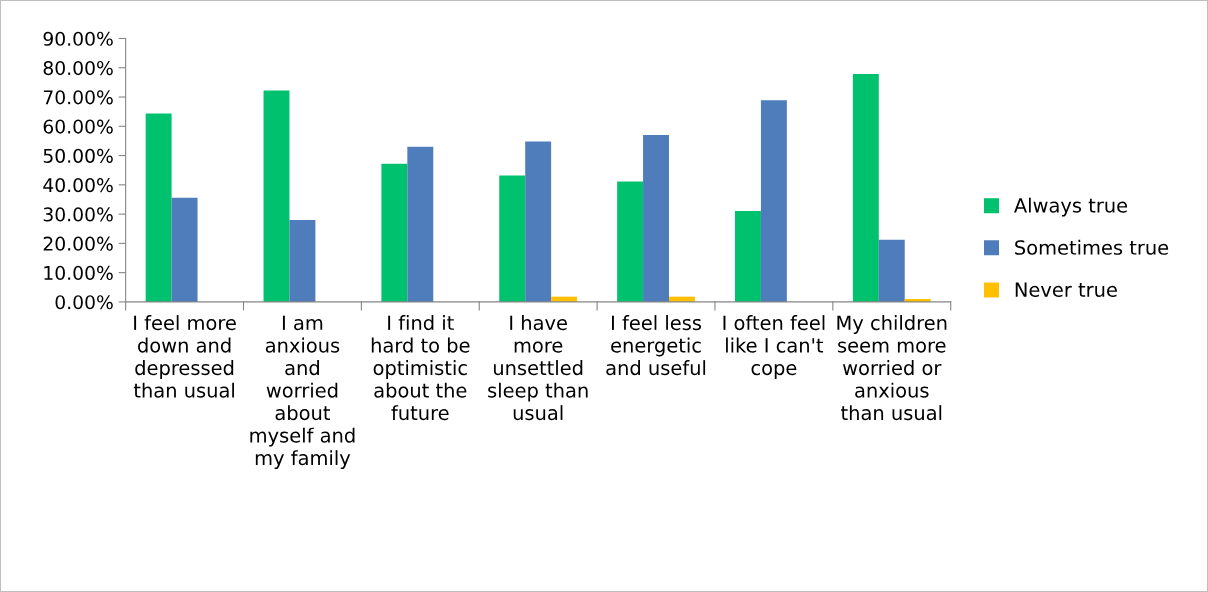 This screenshot has height=592, width=1208. I want to click on legend-label: Sometimes true, so click(1092, 247).